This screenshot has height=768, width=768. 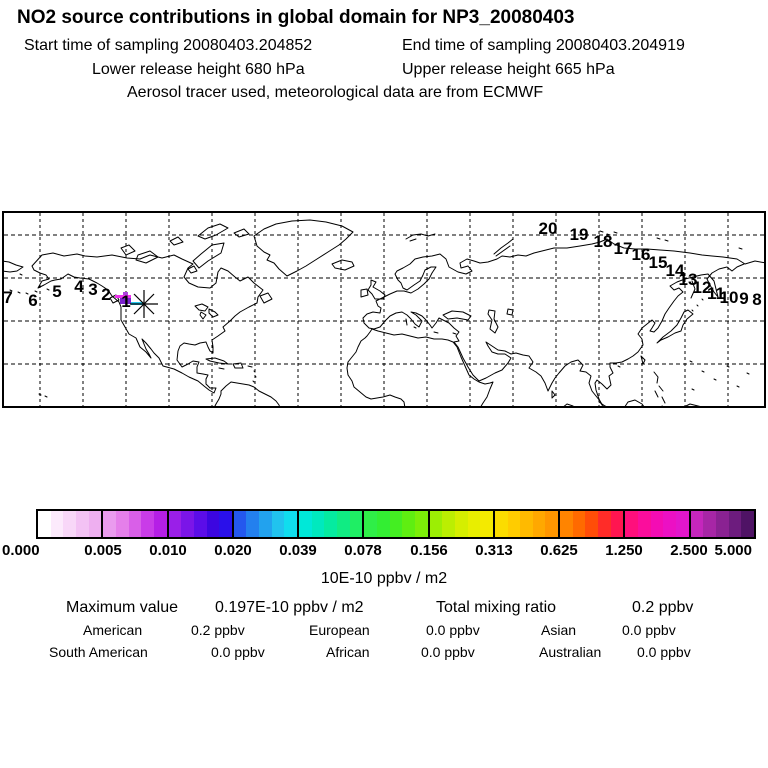 What do you see at coordinates (233, 550) in the screenshot?
I see `colorbar-tick-label: 0.020` at bounding box center [233, 550].